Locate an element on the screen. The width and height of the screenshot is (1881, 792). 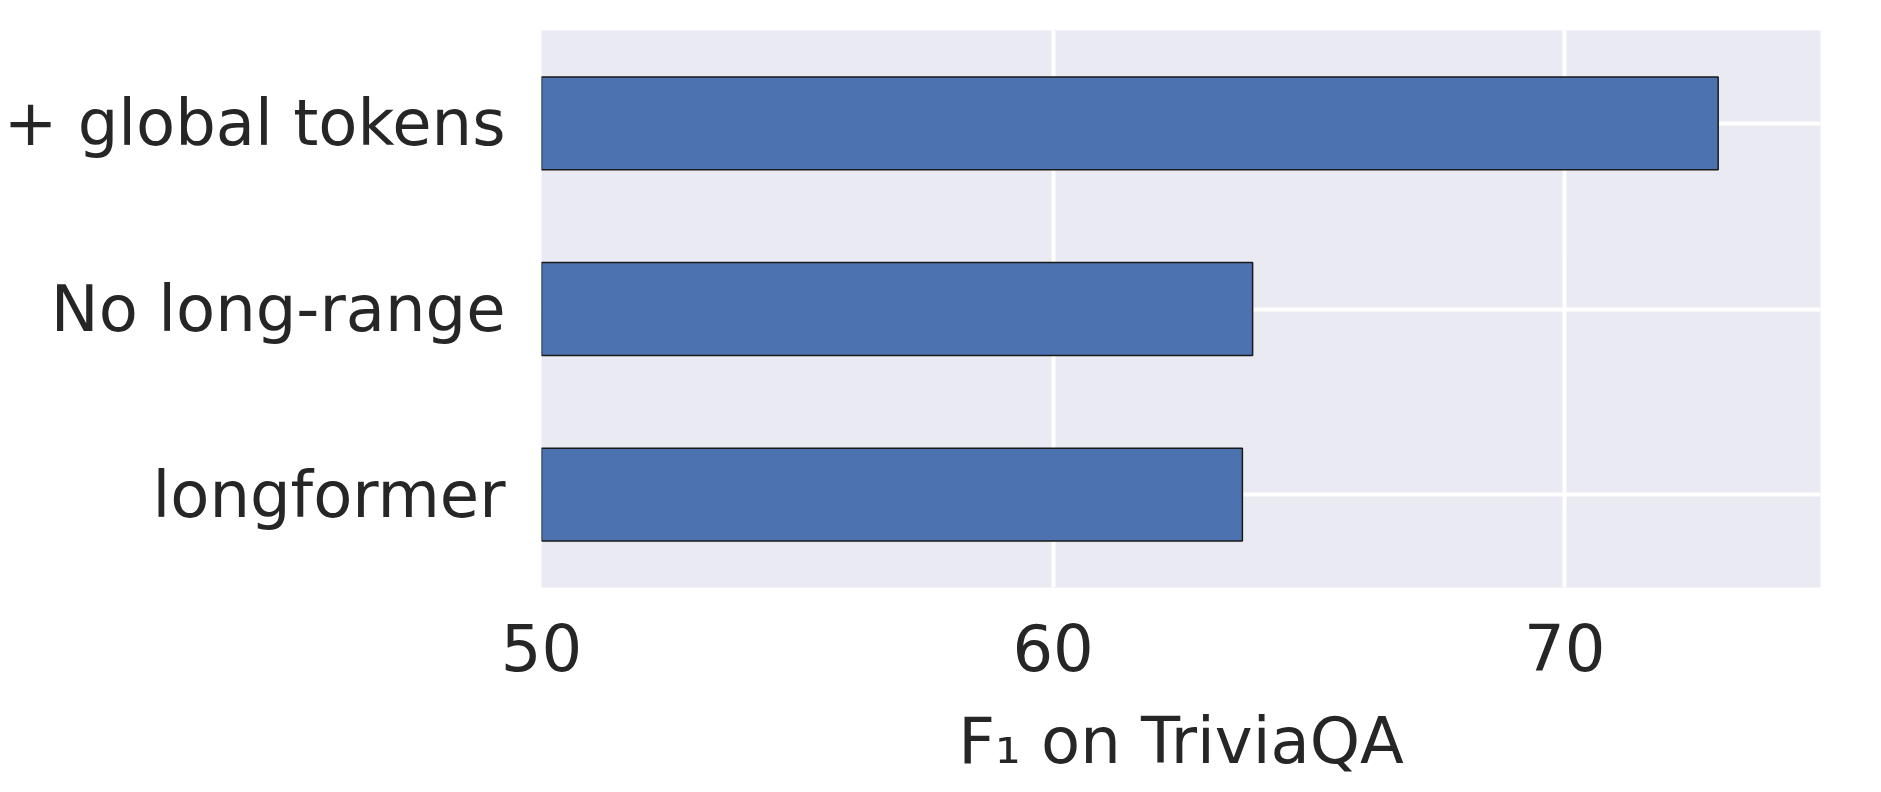
y-tick-label: + global tokens is located at coordinates (254, 123).